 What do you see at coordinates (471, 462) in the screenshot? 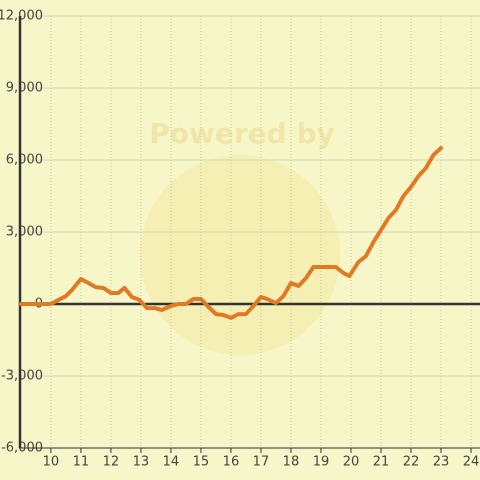
I see `x-tick-label: 24` at bounding box center [471, 462].